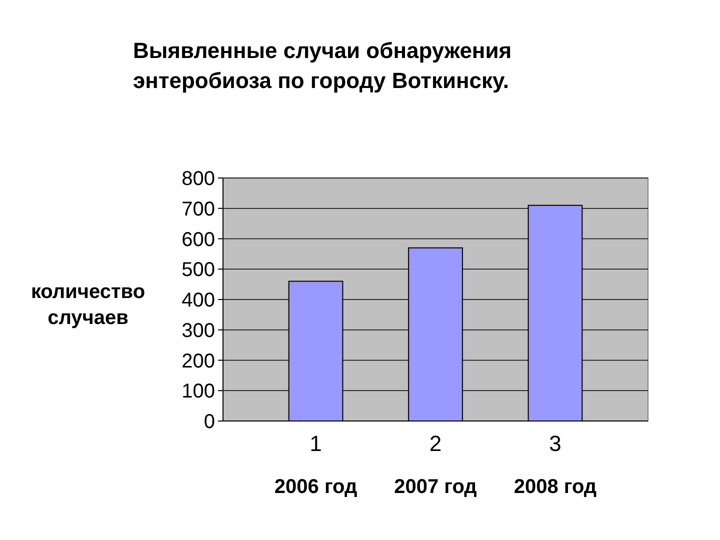 The height and width of the screenshot is (540, 720). What do you see at coordinates (209, 422) in the screenshot?
I see `y-tick-label: 0` at bounding box center [209, 422].